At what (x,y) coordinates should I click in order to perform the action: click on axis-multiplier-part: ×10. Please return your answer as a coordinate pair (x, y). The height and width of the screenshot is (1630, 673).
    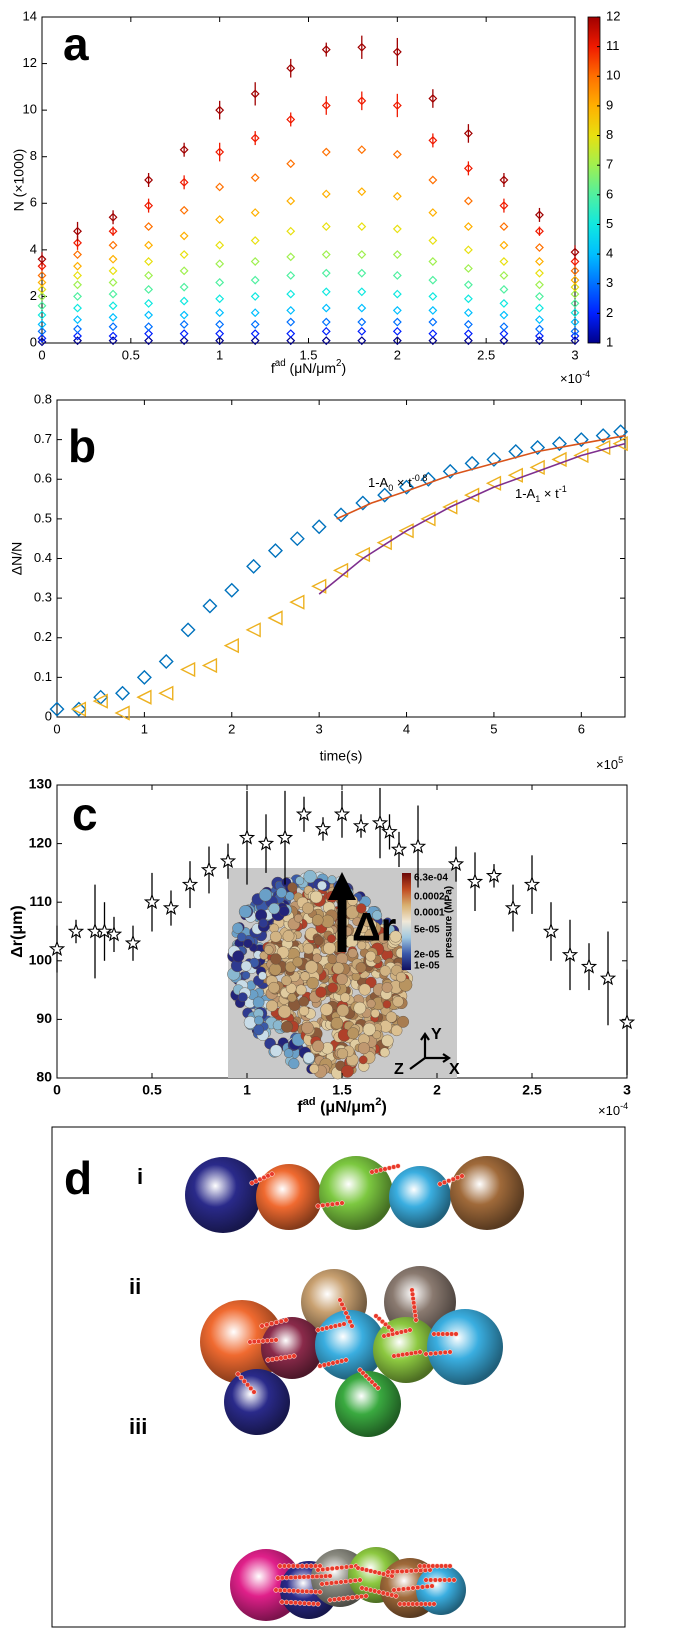
    Looking at the image, I should click on (609, 1110).